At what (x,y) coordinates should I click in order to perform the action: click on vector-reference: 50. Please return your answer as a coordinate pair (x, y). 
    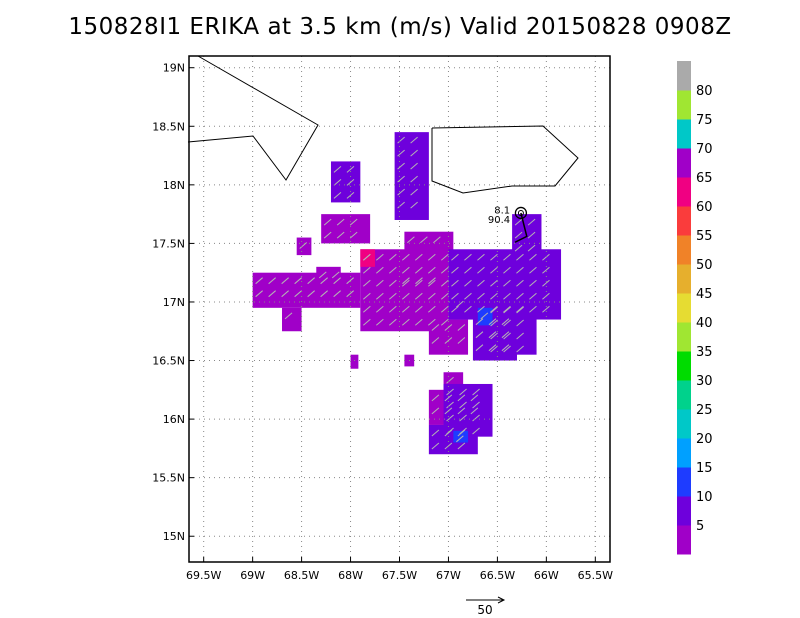
    Looking at the image, I should click on (486, 606).